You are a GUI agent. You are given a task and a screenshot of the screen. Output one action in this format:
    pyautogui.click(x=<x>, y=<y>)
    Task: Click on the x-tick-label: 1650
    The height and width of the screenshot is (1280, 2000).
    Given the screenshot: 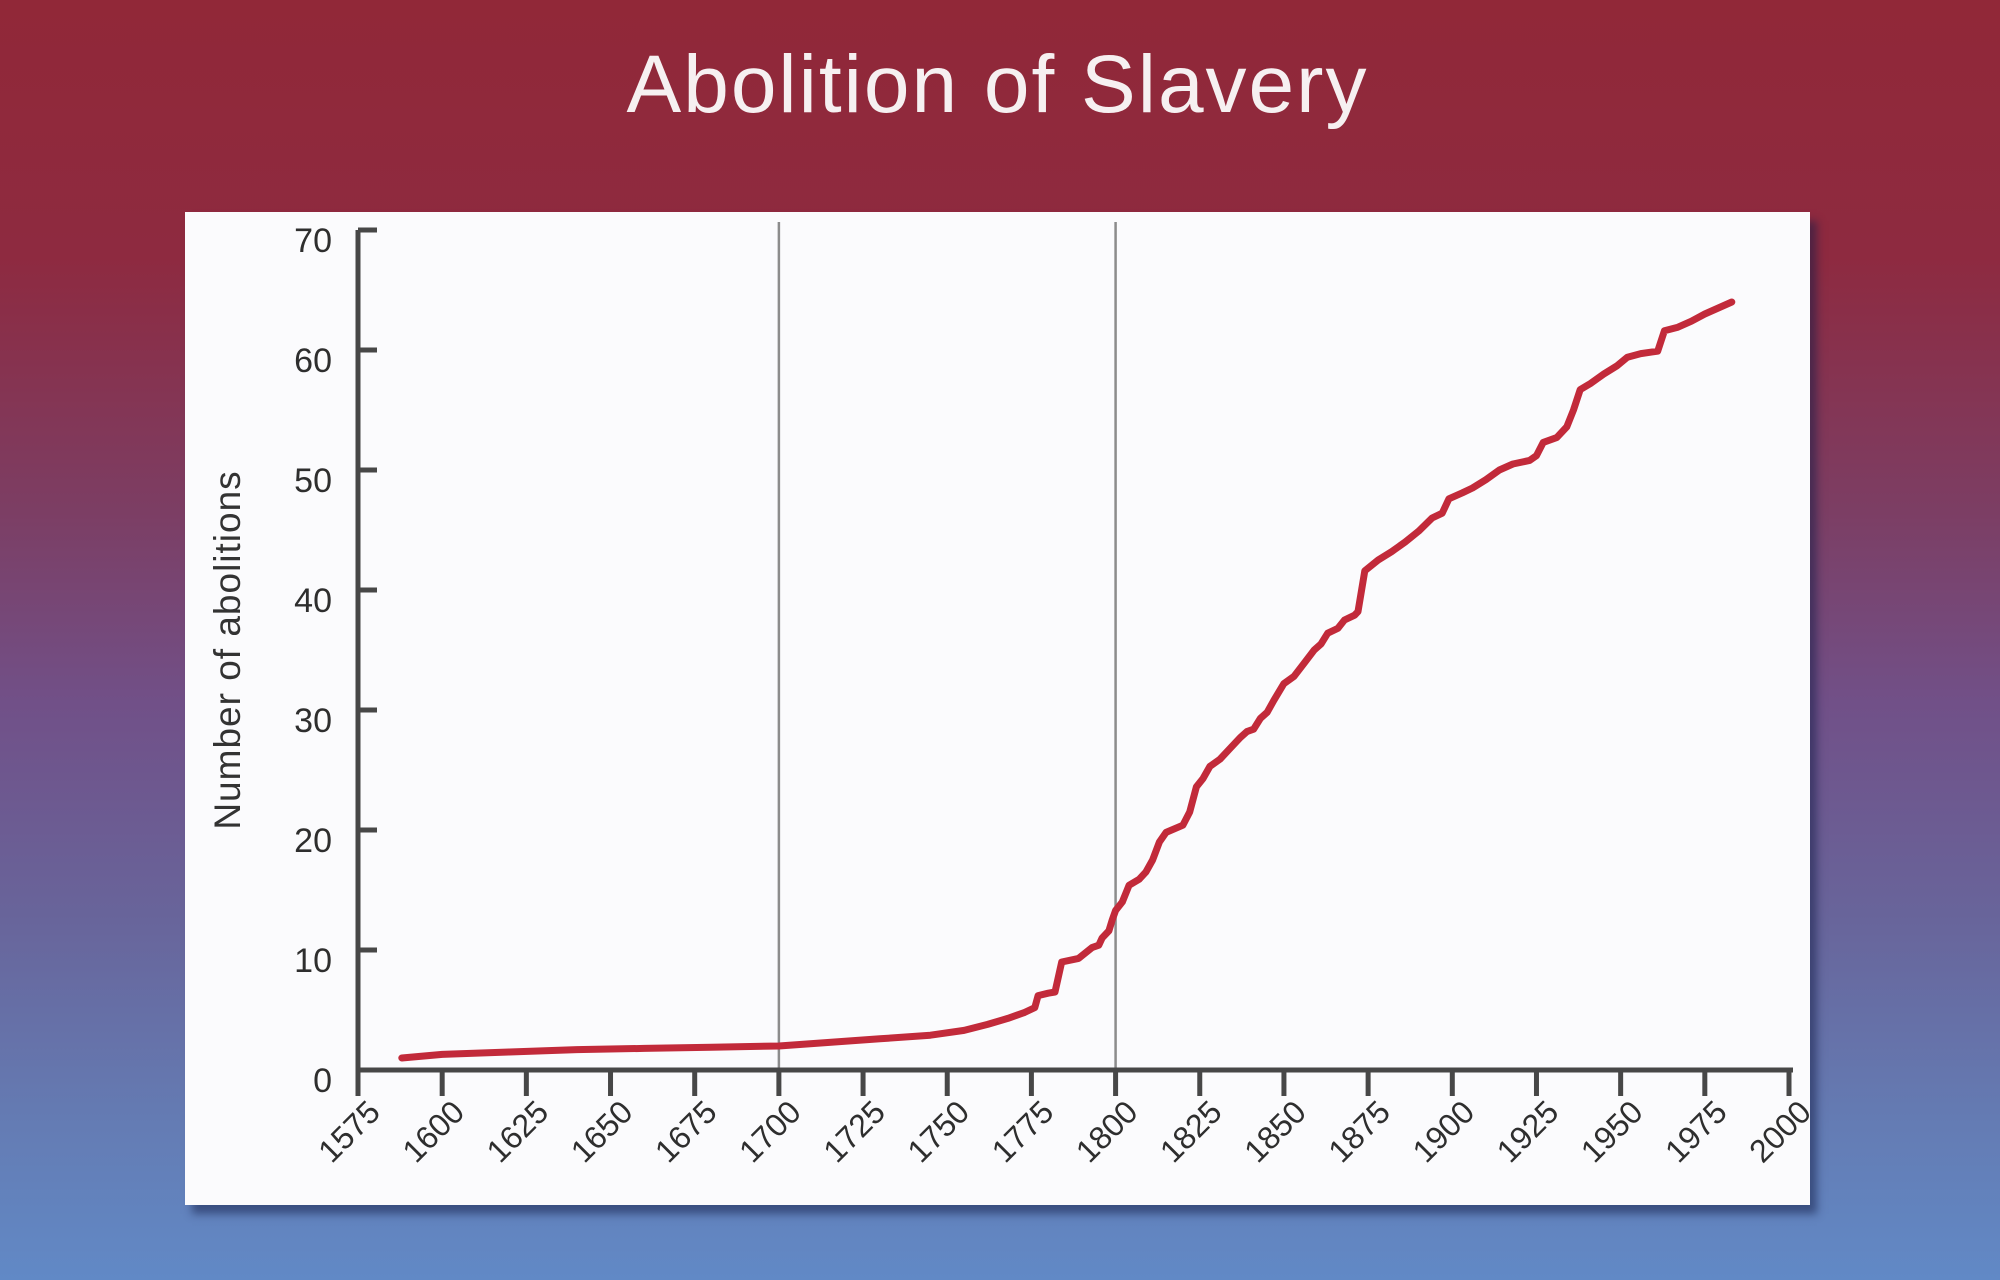 What is the action you would take?
    pyautogui.click(x=602, y=1131)
    